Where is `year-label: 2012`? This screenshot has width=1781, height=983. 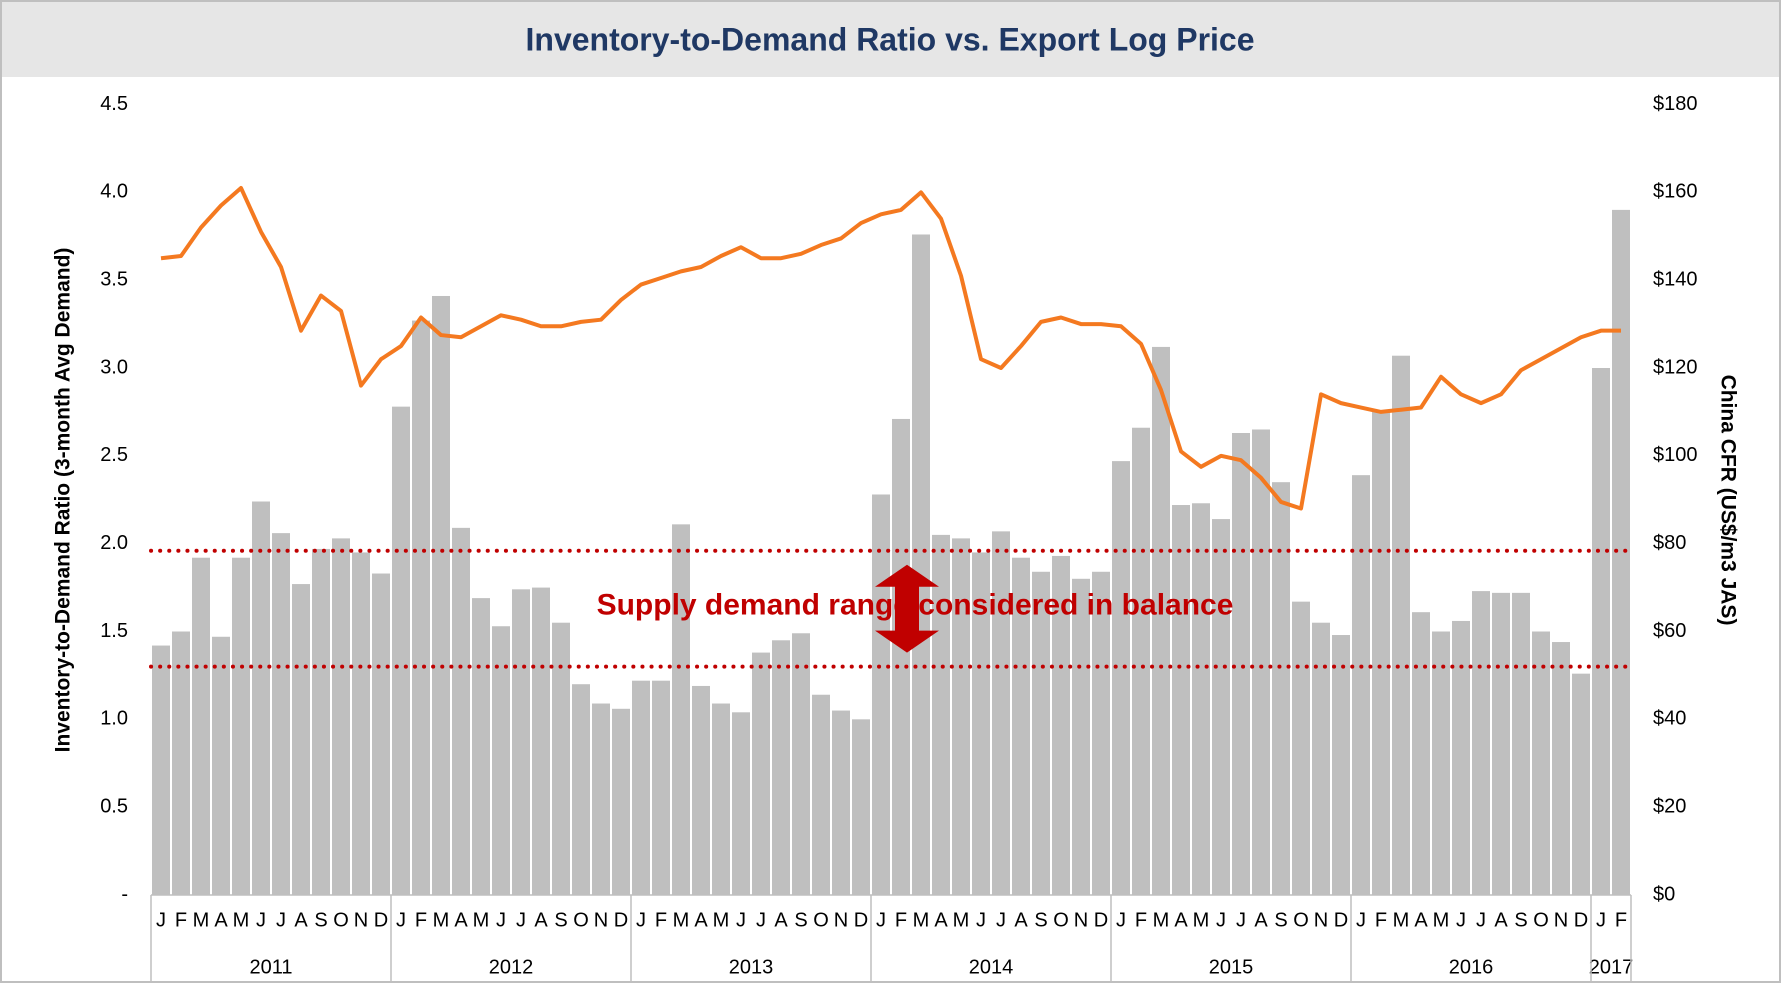
year-label: 2012 is located at coordinates (511, 967).